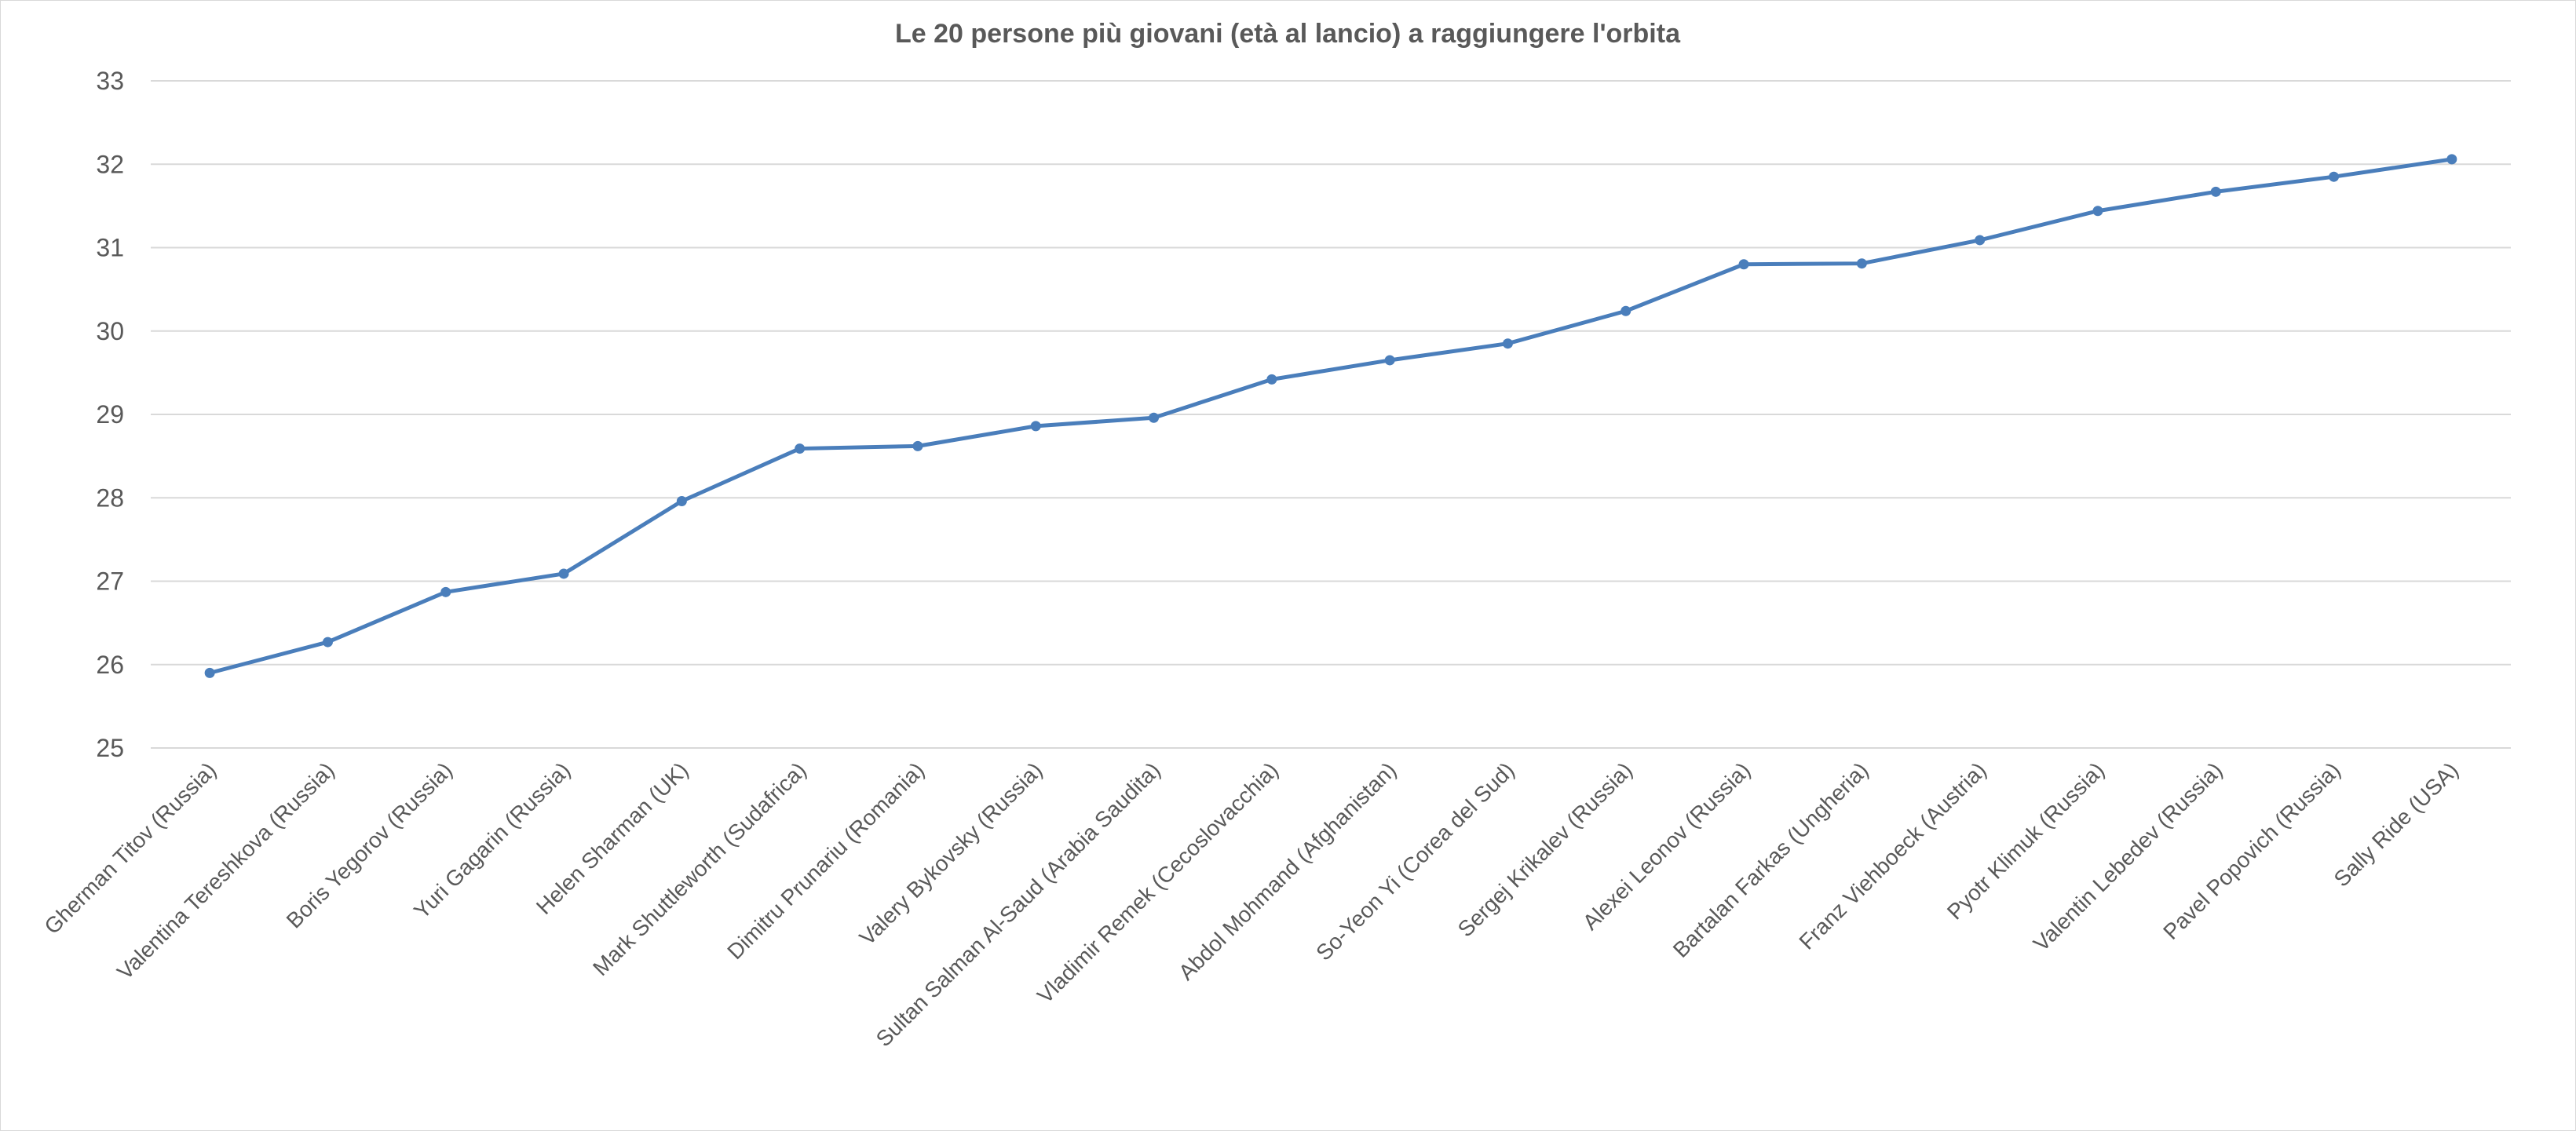  What do you see at coordinates (1414, 861) in the screenshot?
I see `x-tick-label: So-Yeon Yi (Corea del Sud)` at bounding box center [1414, 861].